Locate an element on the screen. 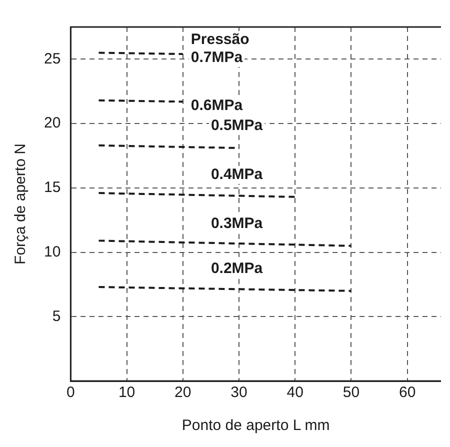  y-tick-label: 10 is located at coordinates (52, 251).